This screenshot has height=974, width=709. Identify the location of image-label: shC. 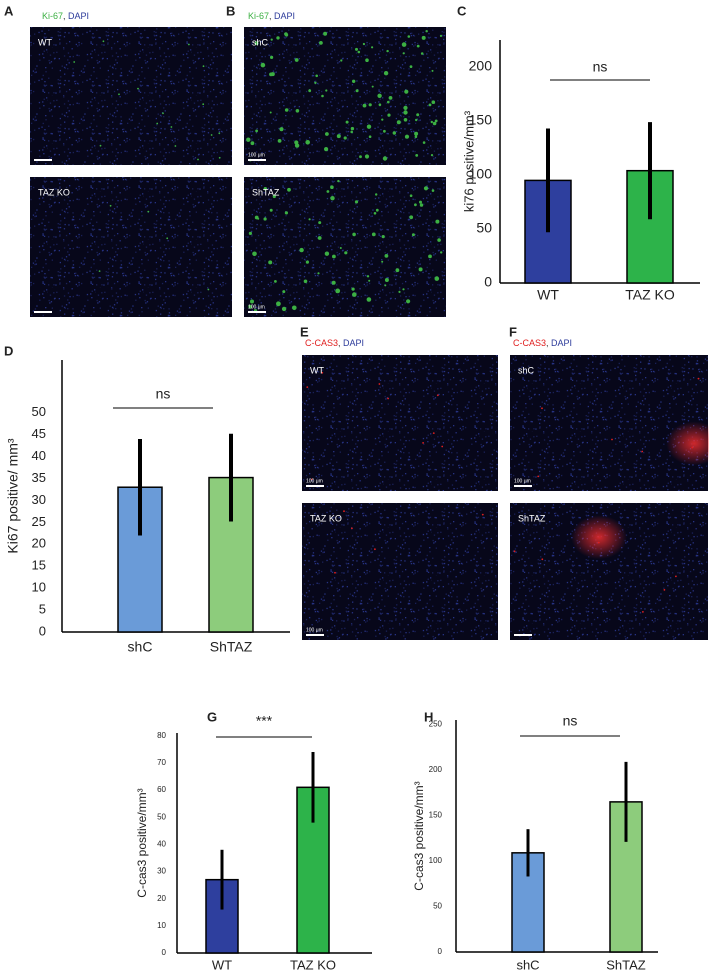
(260, 42).